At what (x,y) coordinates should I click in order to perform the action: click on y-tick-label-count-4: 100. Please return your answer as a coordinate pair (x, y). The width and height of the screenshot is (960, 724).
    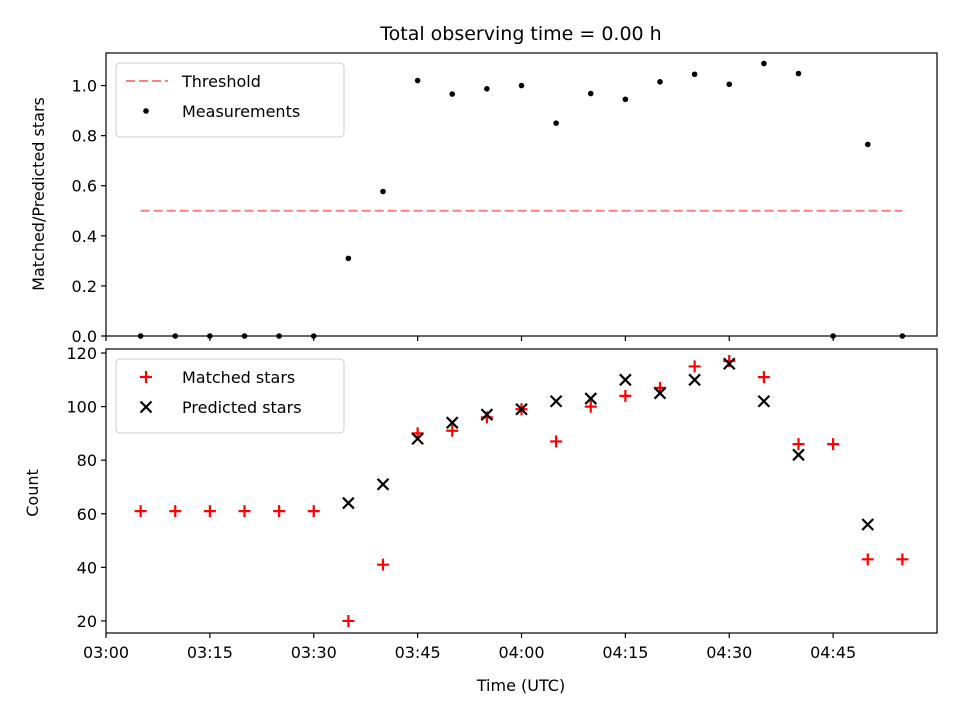
    Looking at the image, I should click on (81, 407).